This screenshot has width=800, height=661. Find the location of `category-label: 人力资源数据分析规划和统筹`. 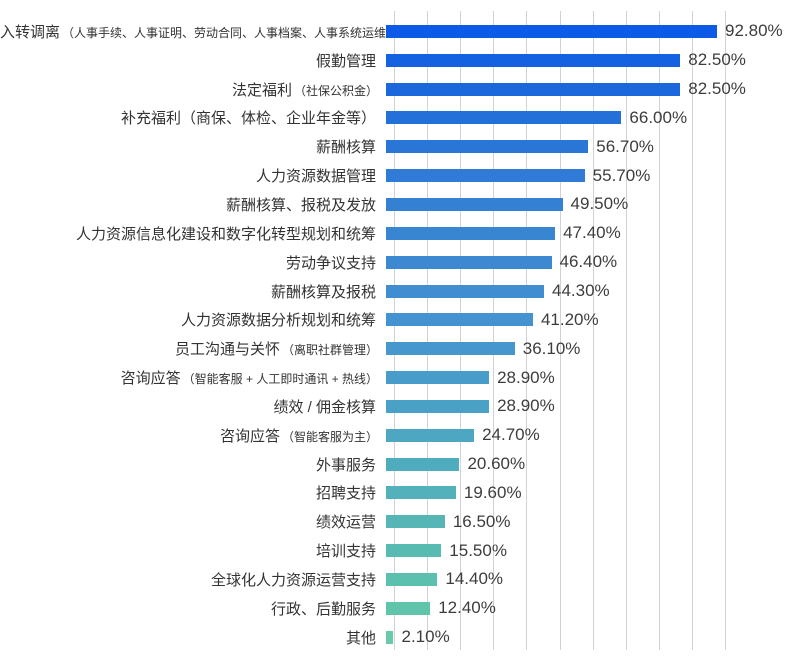

category-label: 人力资源数据分析规划和统筹 is located at coordinates (193, 319).